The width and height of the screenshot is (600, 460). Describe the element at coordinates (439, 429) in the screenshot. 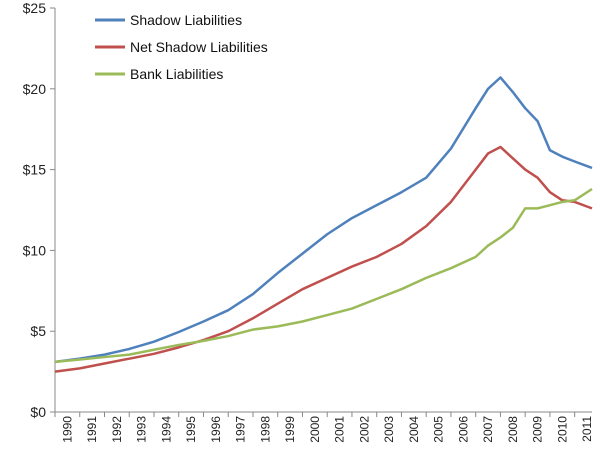

I see `x-tick-label: 2005` at that location.